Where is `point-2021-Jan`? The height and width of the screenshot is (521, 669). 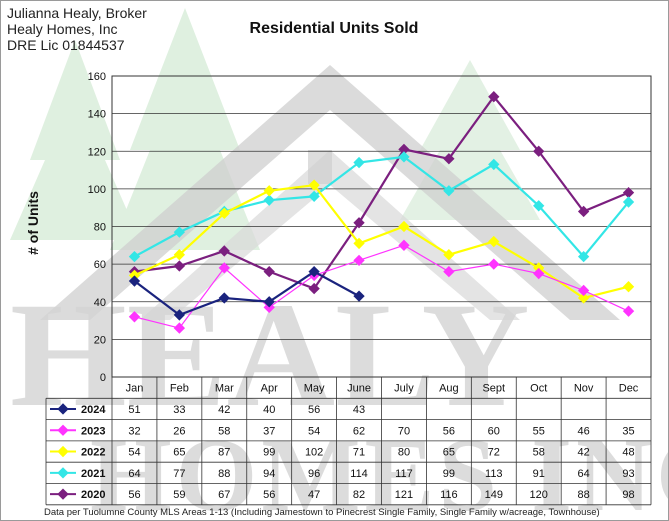 point-2021-Jan is located at coordinates (134, 256).